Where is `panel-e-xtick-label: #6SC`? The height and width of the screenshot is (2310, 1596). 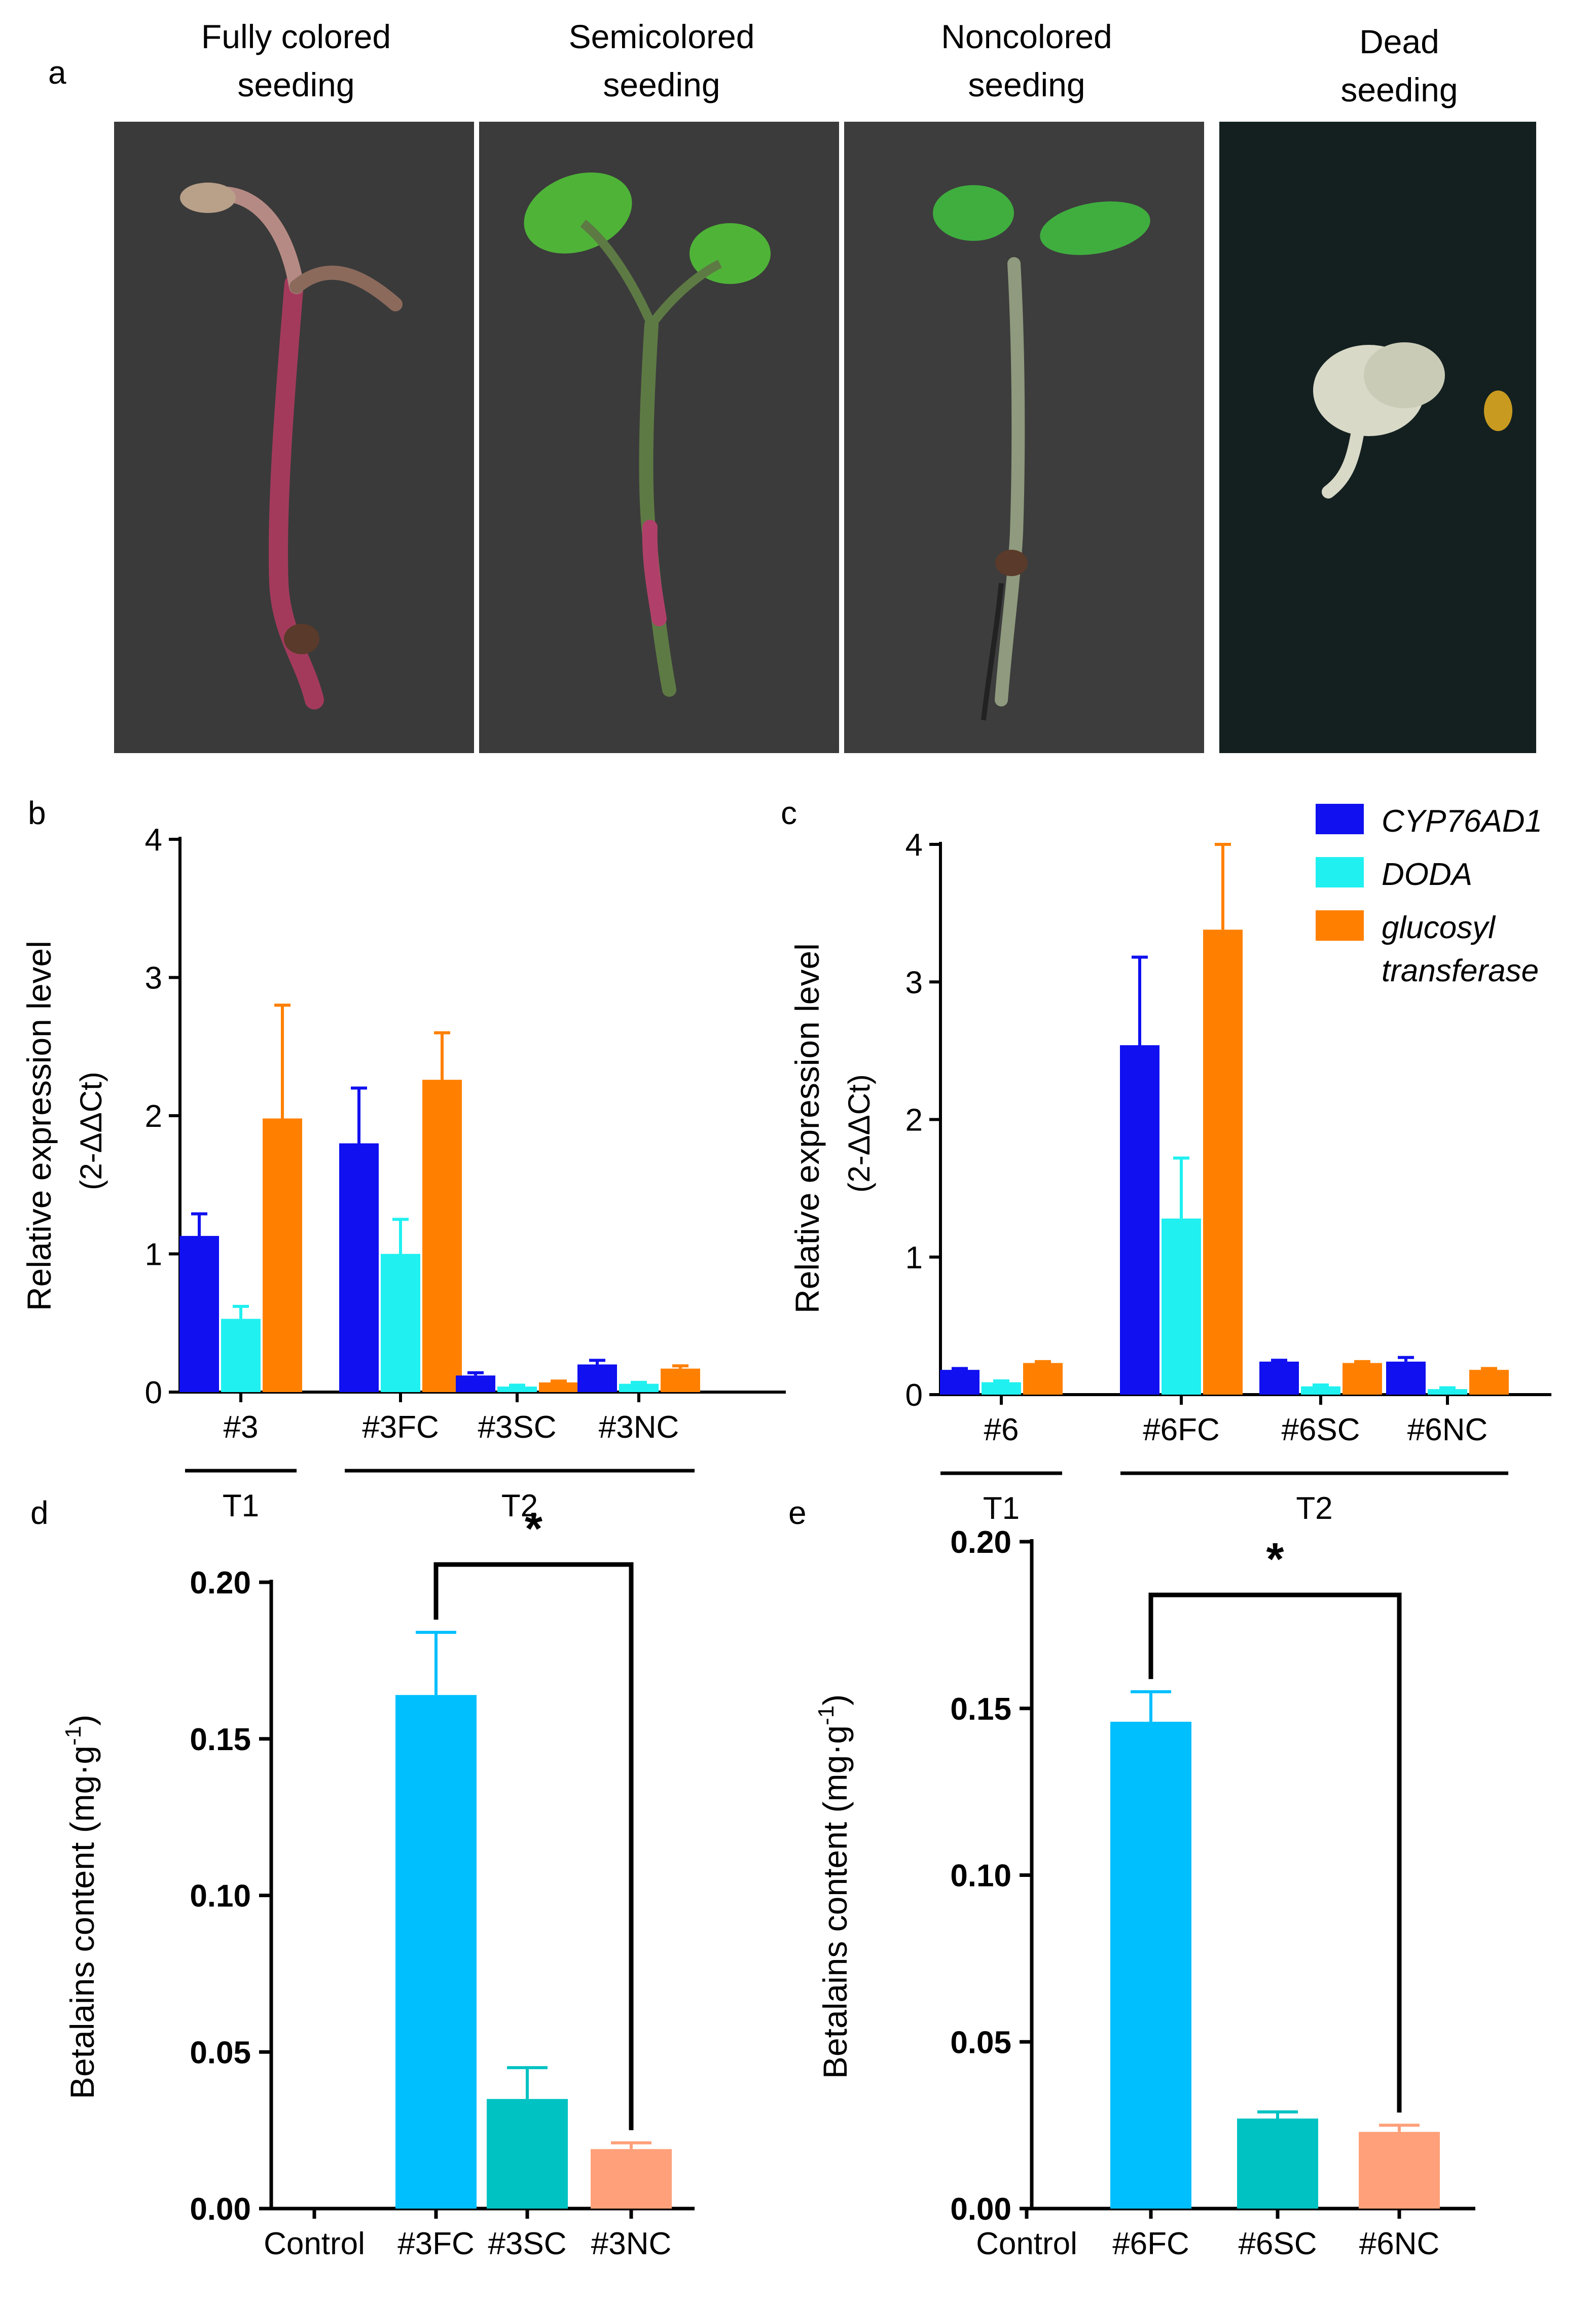 panel-e-xtick-label: #6SC is located at coordinates (1277, 2243).